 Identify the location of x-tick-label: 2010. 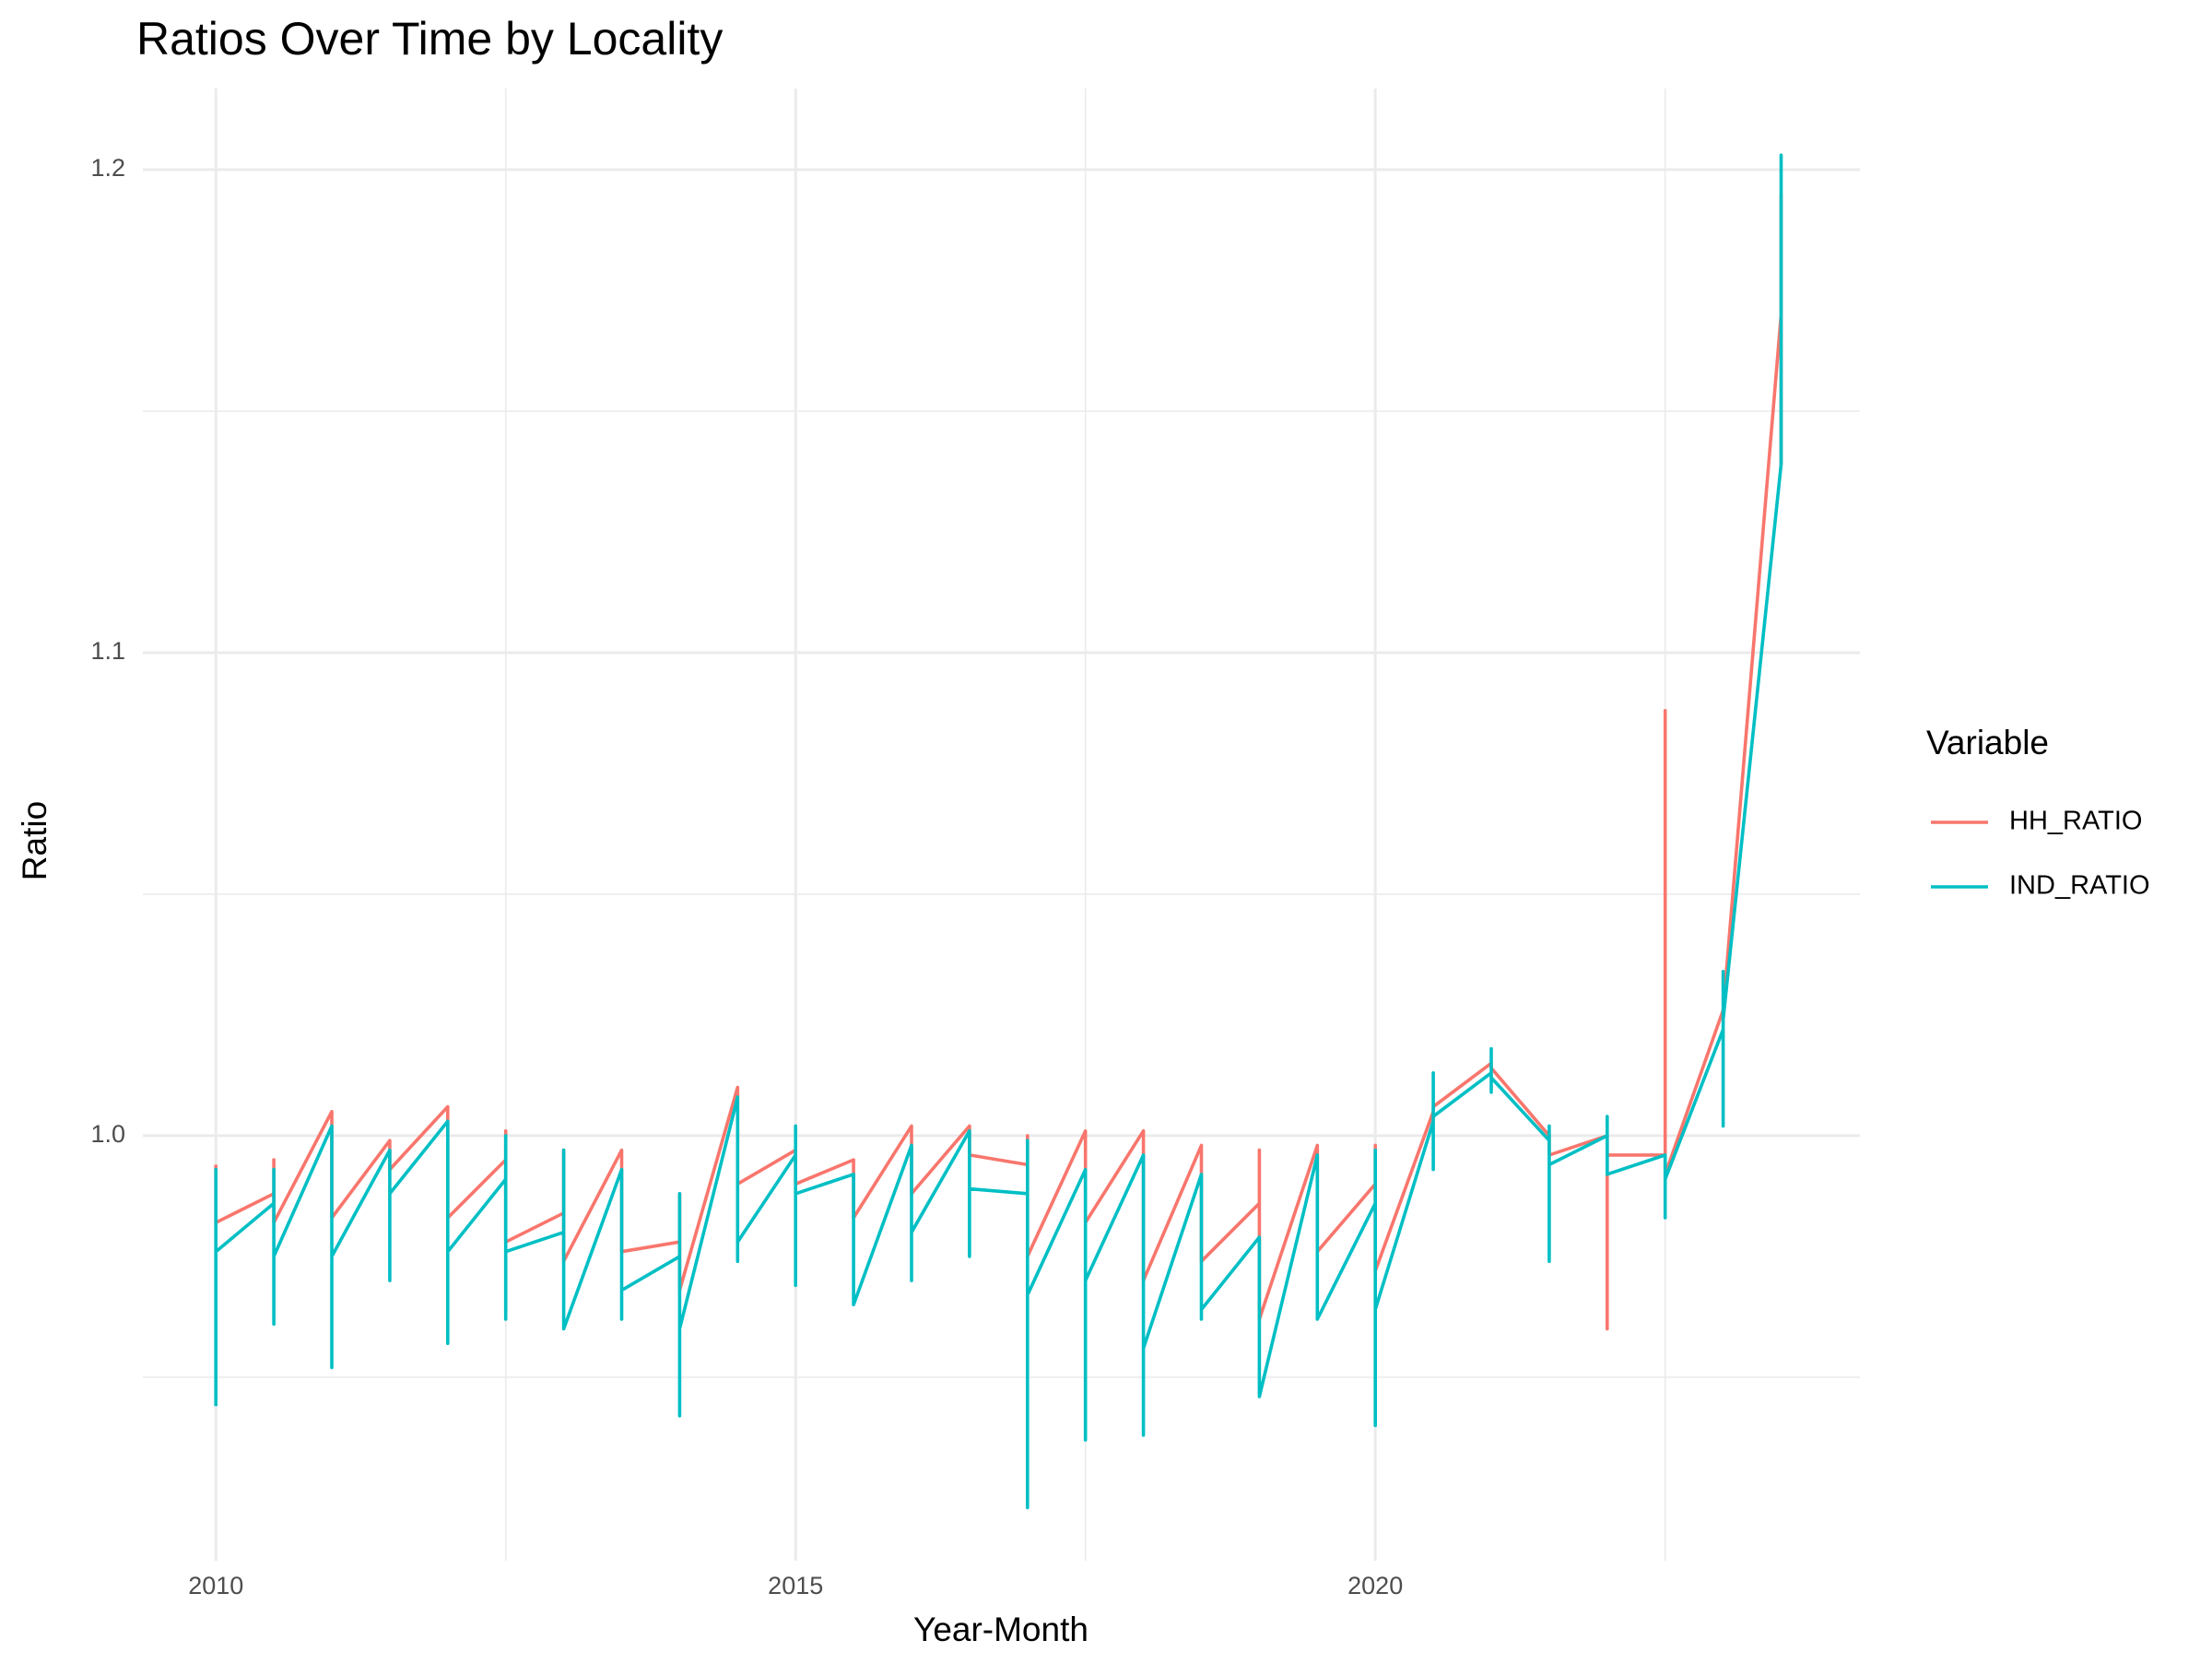
(215, 1585).